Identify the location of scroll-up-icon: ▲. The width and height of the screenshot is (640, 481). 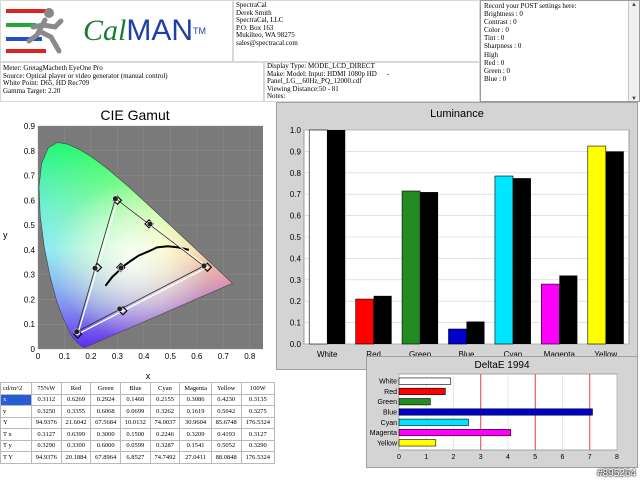
(634, 5).